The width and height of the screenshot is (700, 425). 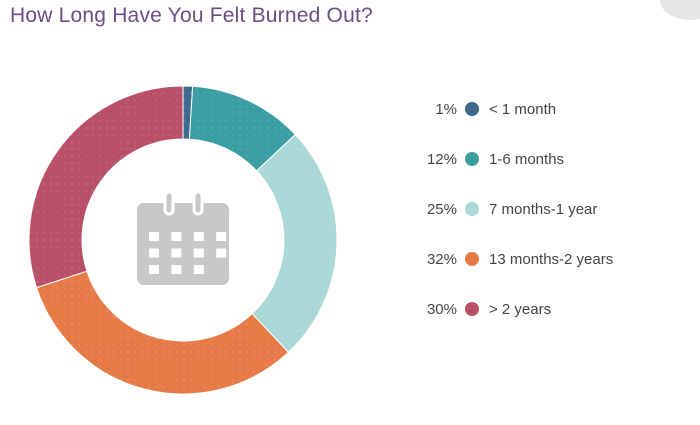 What do you see at coordinates (162, 332) in the screenshot?
I see `donut-slice-13-months-2-years` at bounding box center [162, 332].